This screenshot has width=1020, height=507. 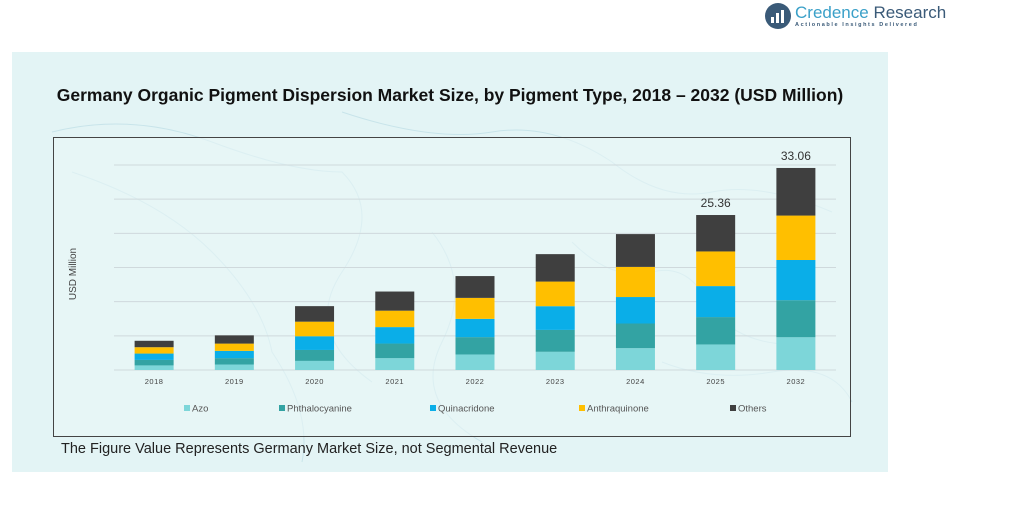 What do you see at coordinates (475, 328) in the screenshot?
I see `bar-segment-quinacridone-2022` at bounding box center [475, 328].